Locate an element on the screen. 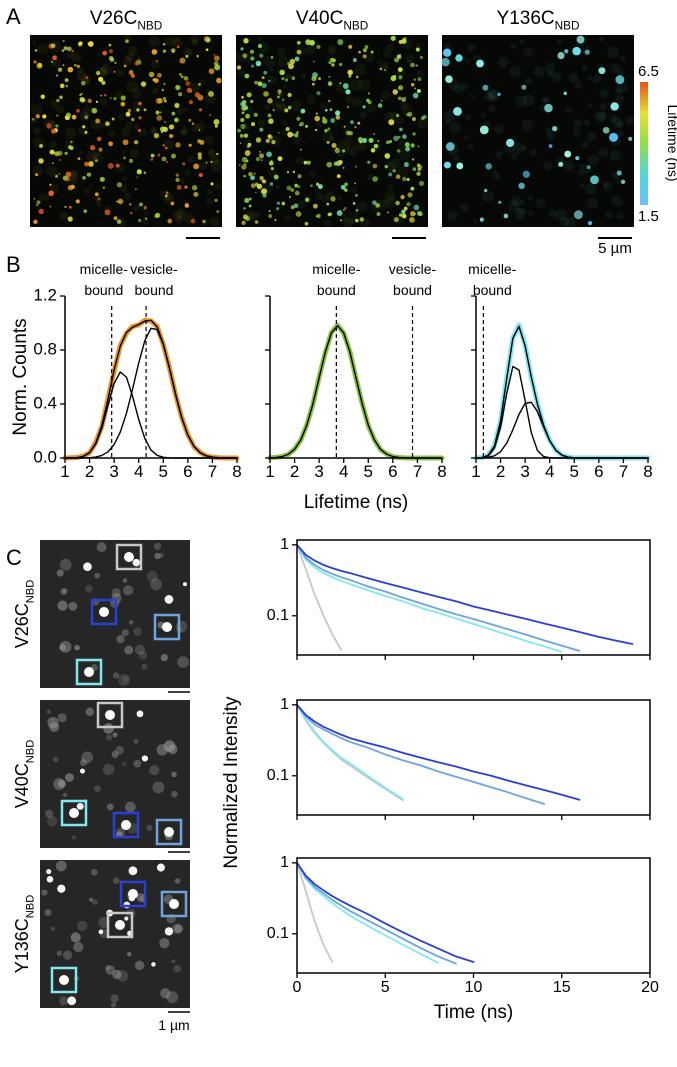 This screenshot has height=1067, width=677. label-base: Y136C is located at coordinates (526, 18).